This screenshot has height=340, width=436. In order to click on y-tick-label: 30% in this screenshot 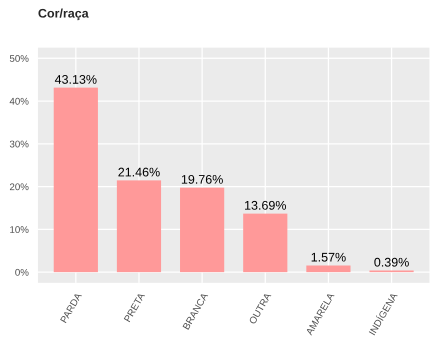, I will do `click(19, 144)`.